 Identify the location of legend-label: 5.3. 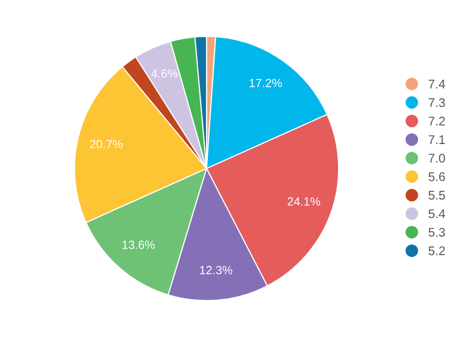
(436, 232).